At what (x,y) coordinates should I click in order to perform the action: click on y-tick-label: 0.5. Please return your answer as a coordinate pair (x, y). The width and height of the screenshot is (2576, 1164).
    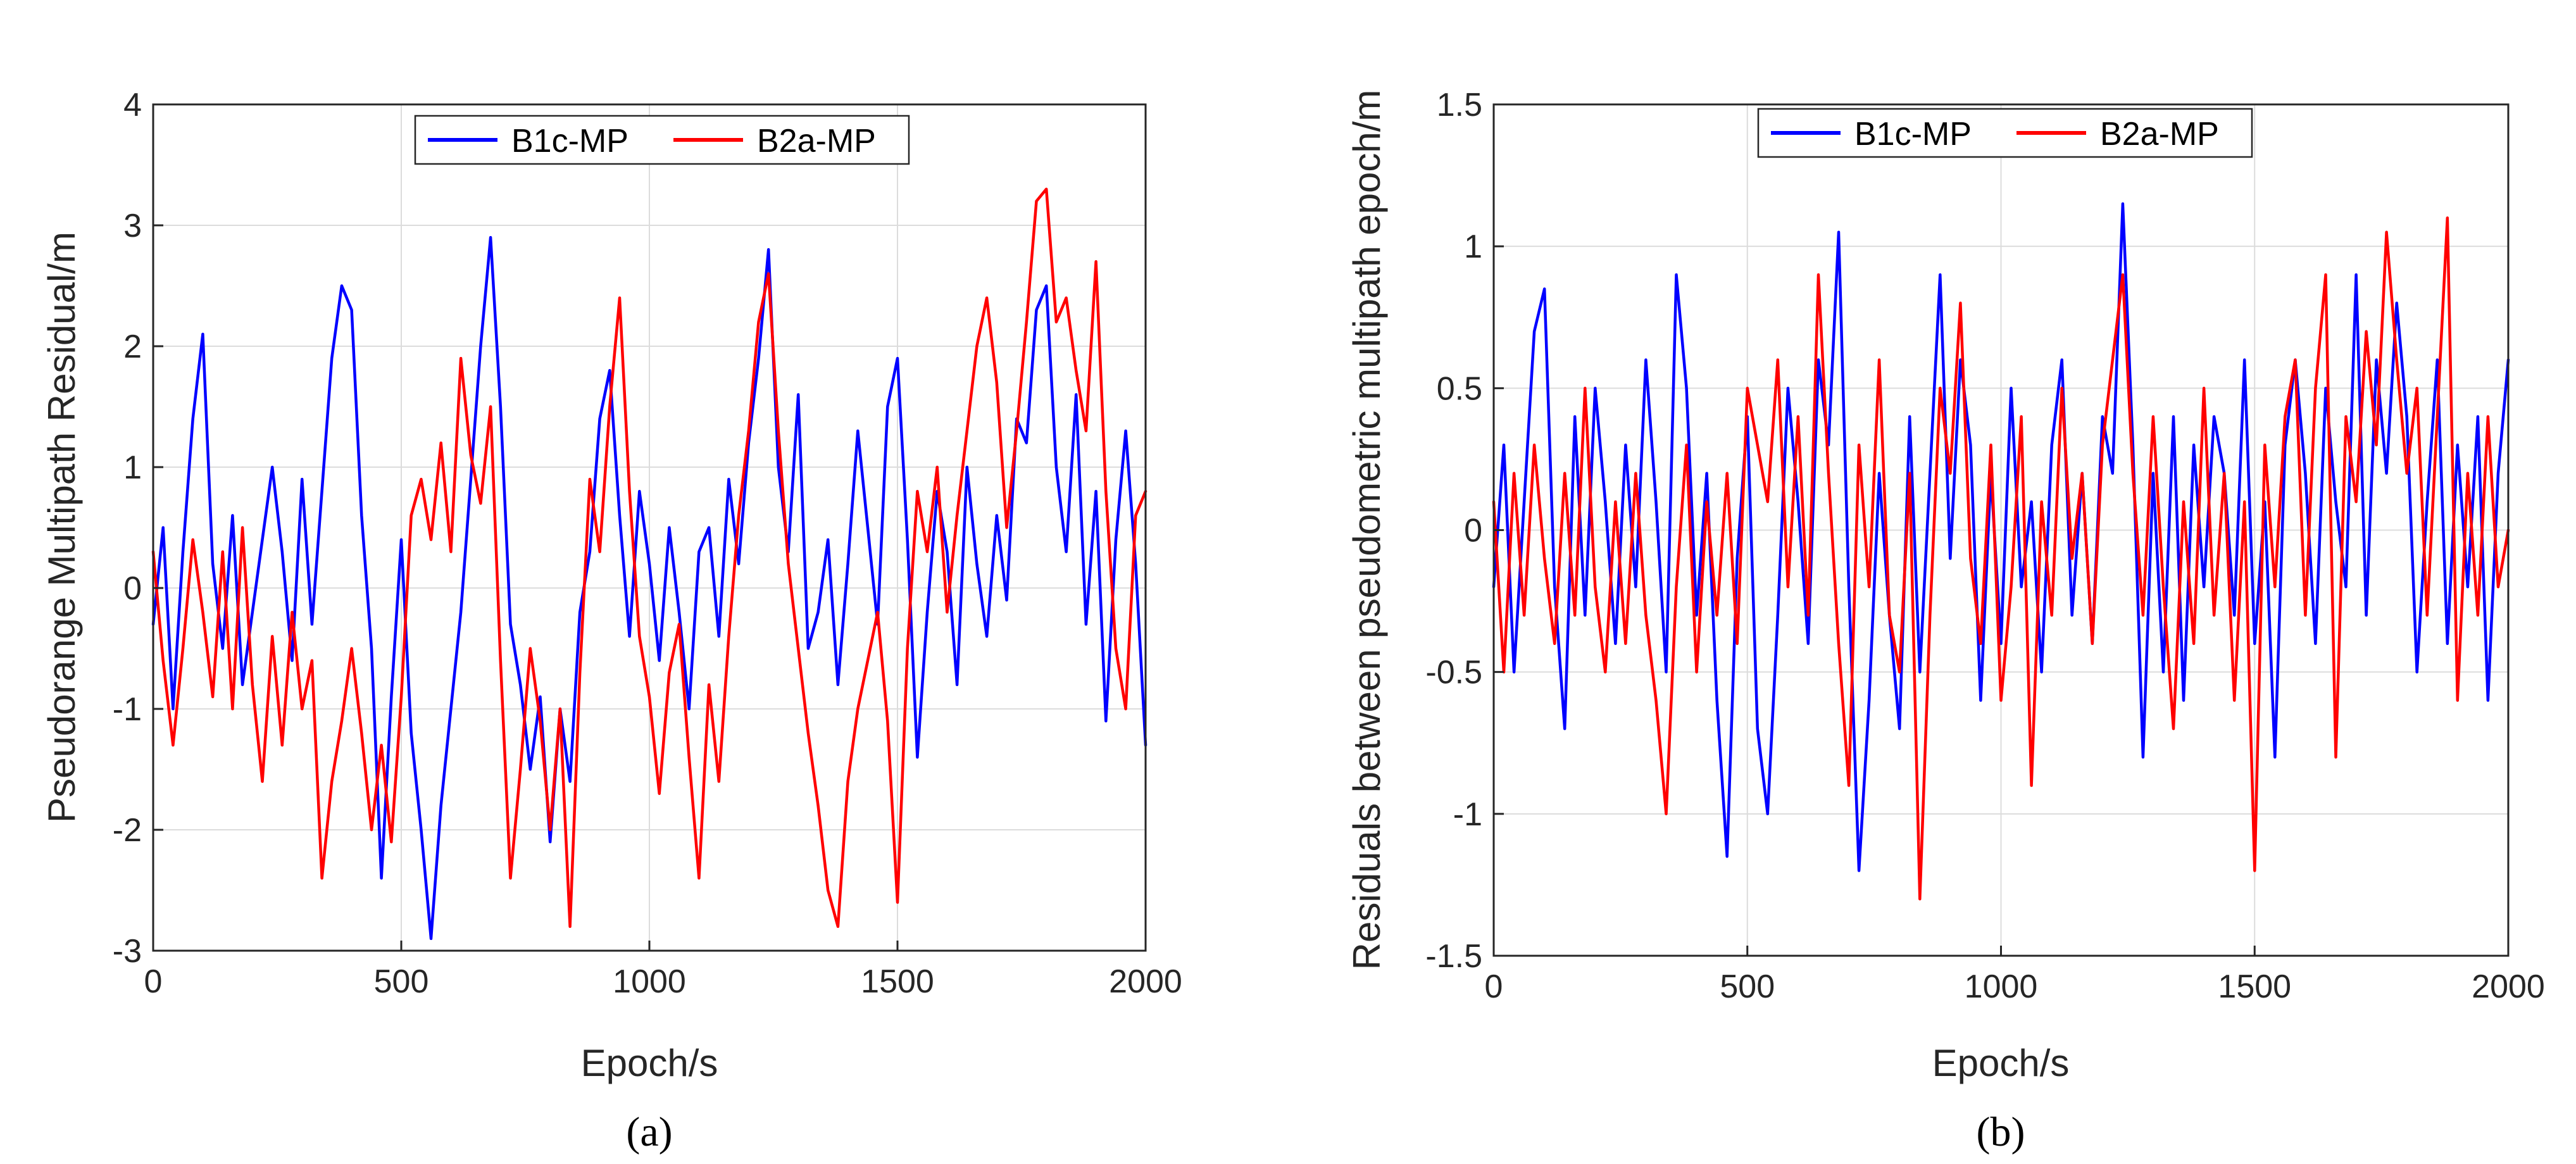
    Looking at the image, I should click on (1459, 388).